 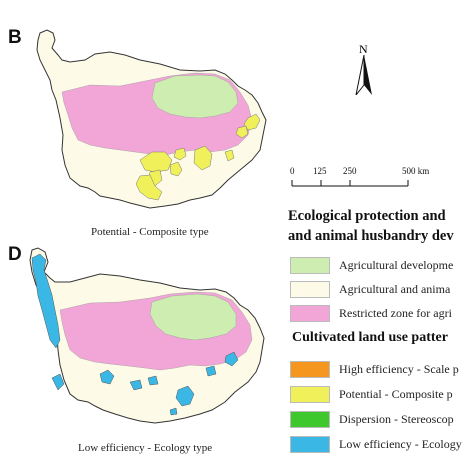 I want to click on legend-item-dispersion: Dispersion - Stereoscop, so click(x=372, y=419).